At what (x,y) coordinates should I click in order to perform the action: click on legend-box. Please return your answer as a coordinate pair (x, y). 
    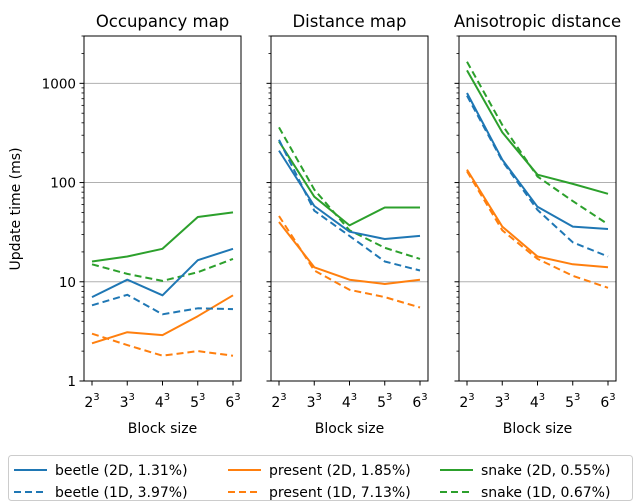
    Looking at the image, I should click on (320, 478).